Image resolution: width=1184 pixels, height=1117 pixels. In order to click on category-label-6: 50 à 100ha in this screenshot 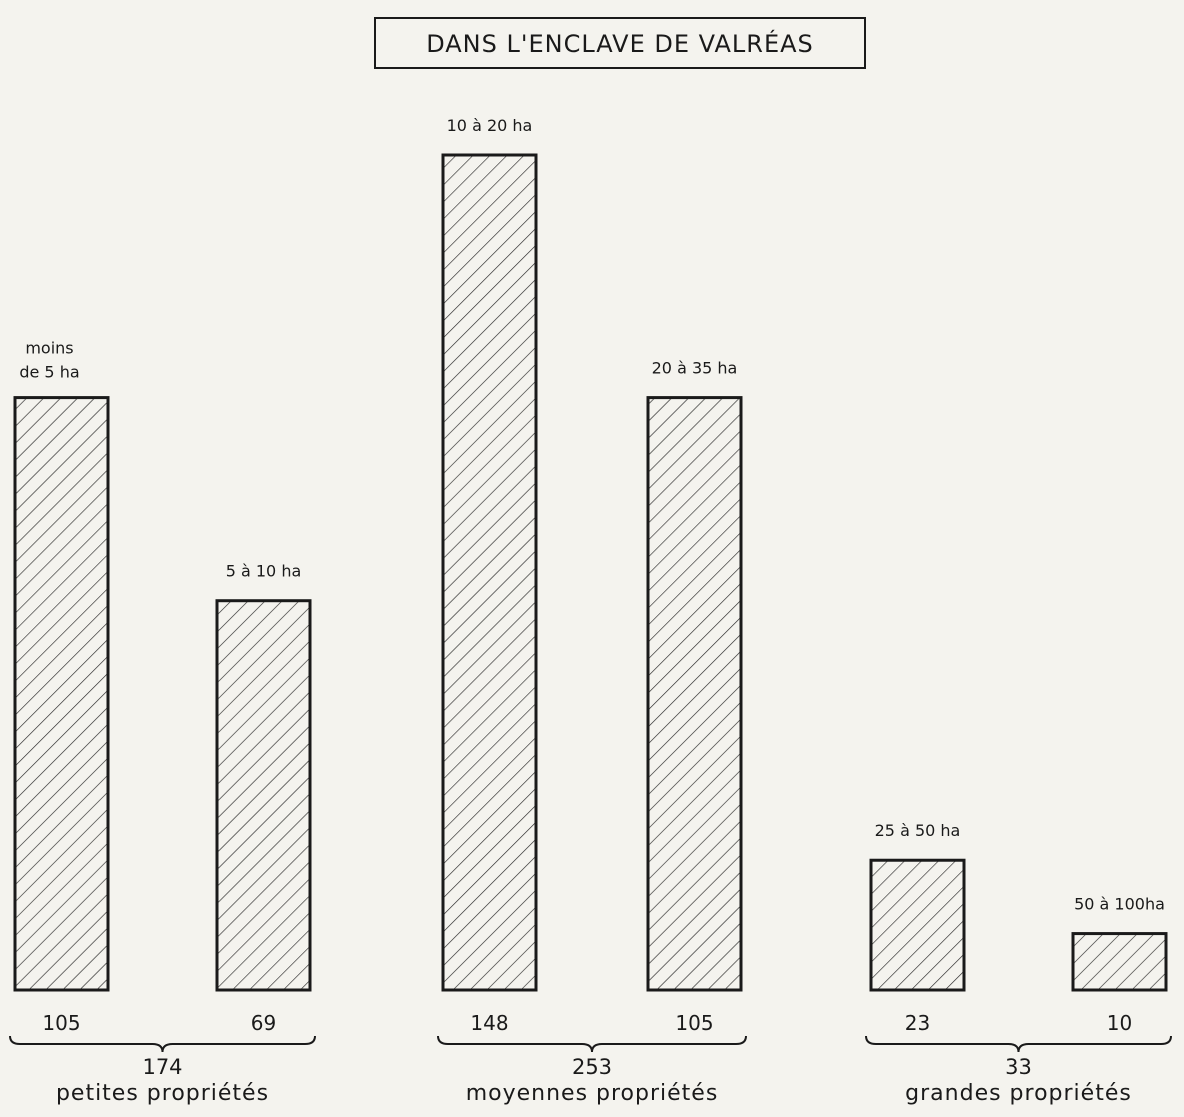, I will do `click(1119, 904)`.